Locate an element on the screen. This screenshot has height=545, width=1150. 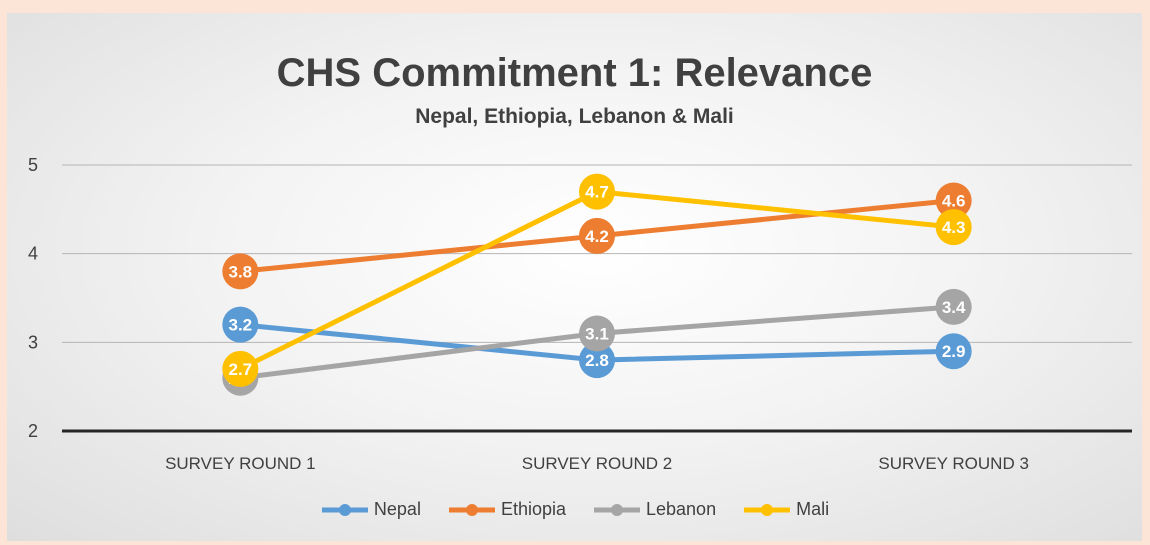
chart-legend: Nepal Ethiopia Lebanon Mali is located at coordinates (574, 509).